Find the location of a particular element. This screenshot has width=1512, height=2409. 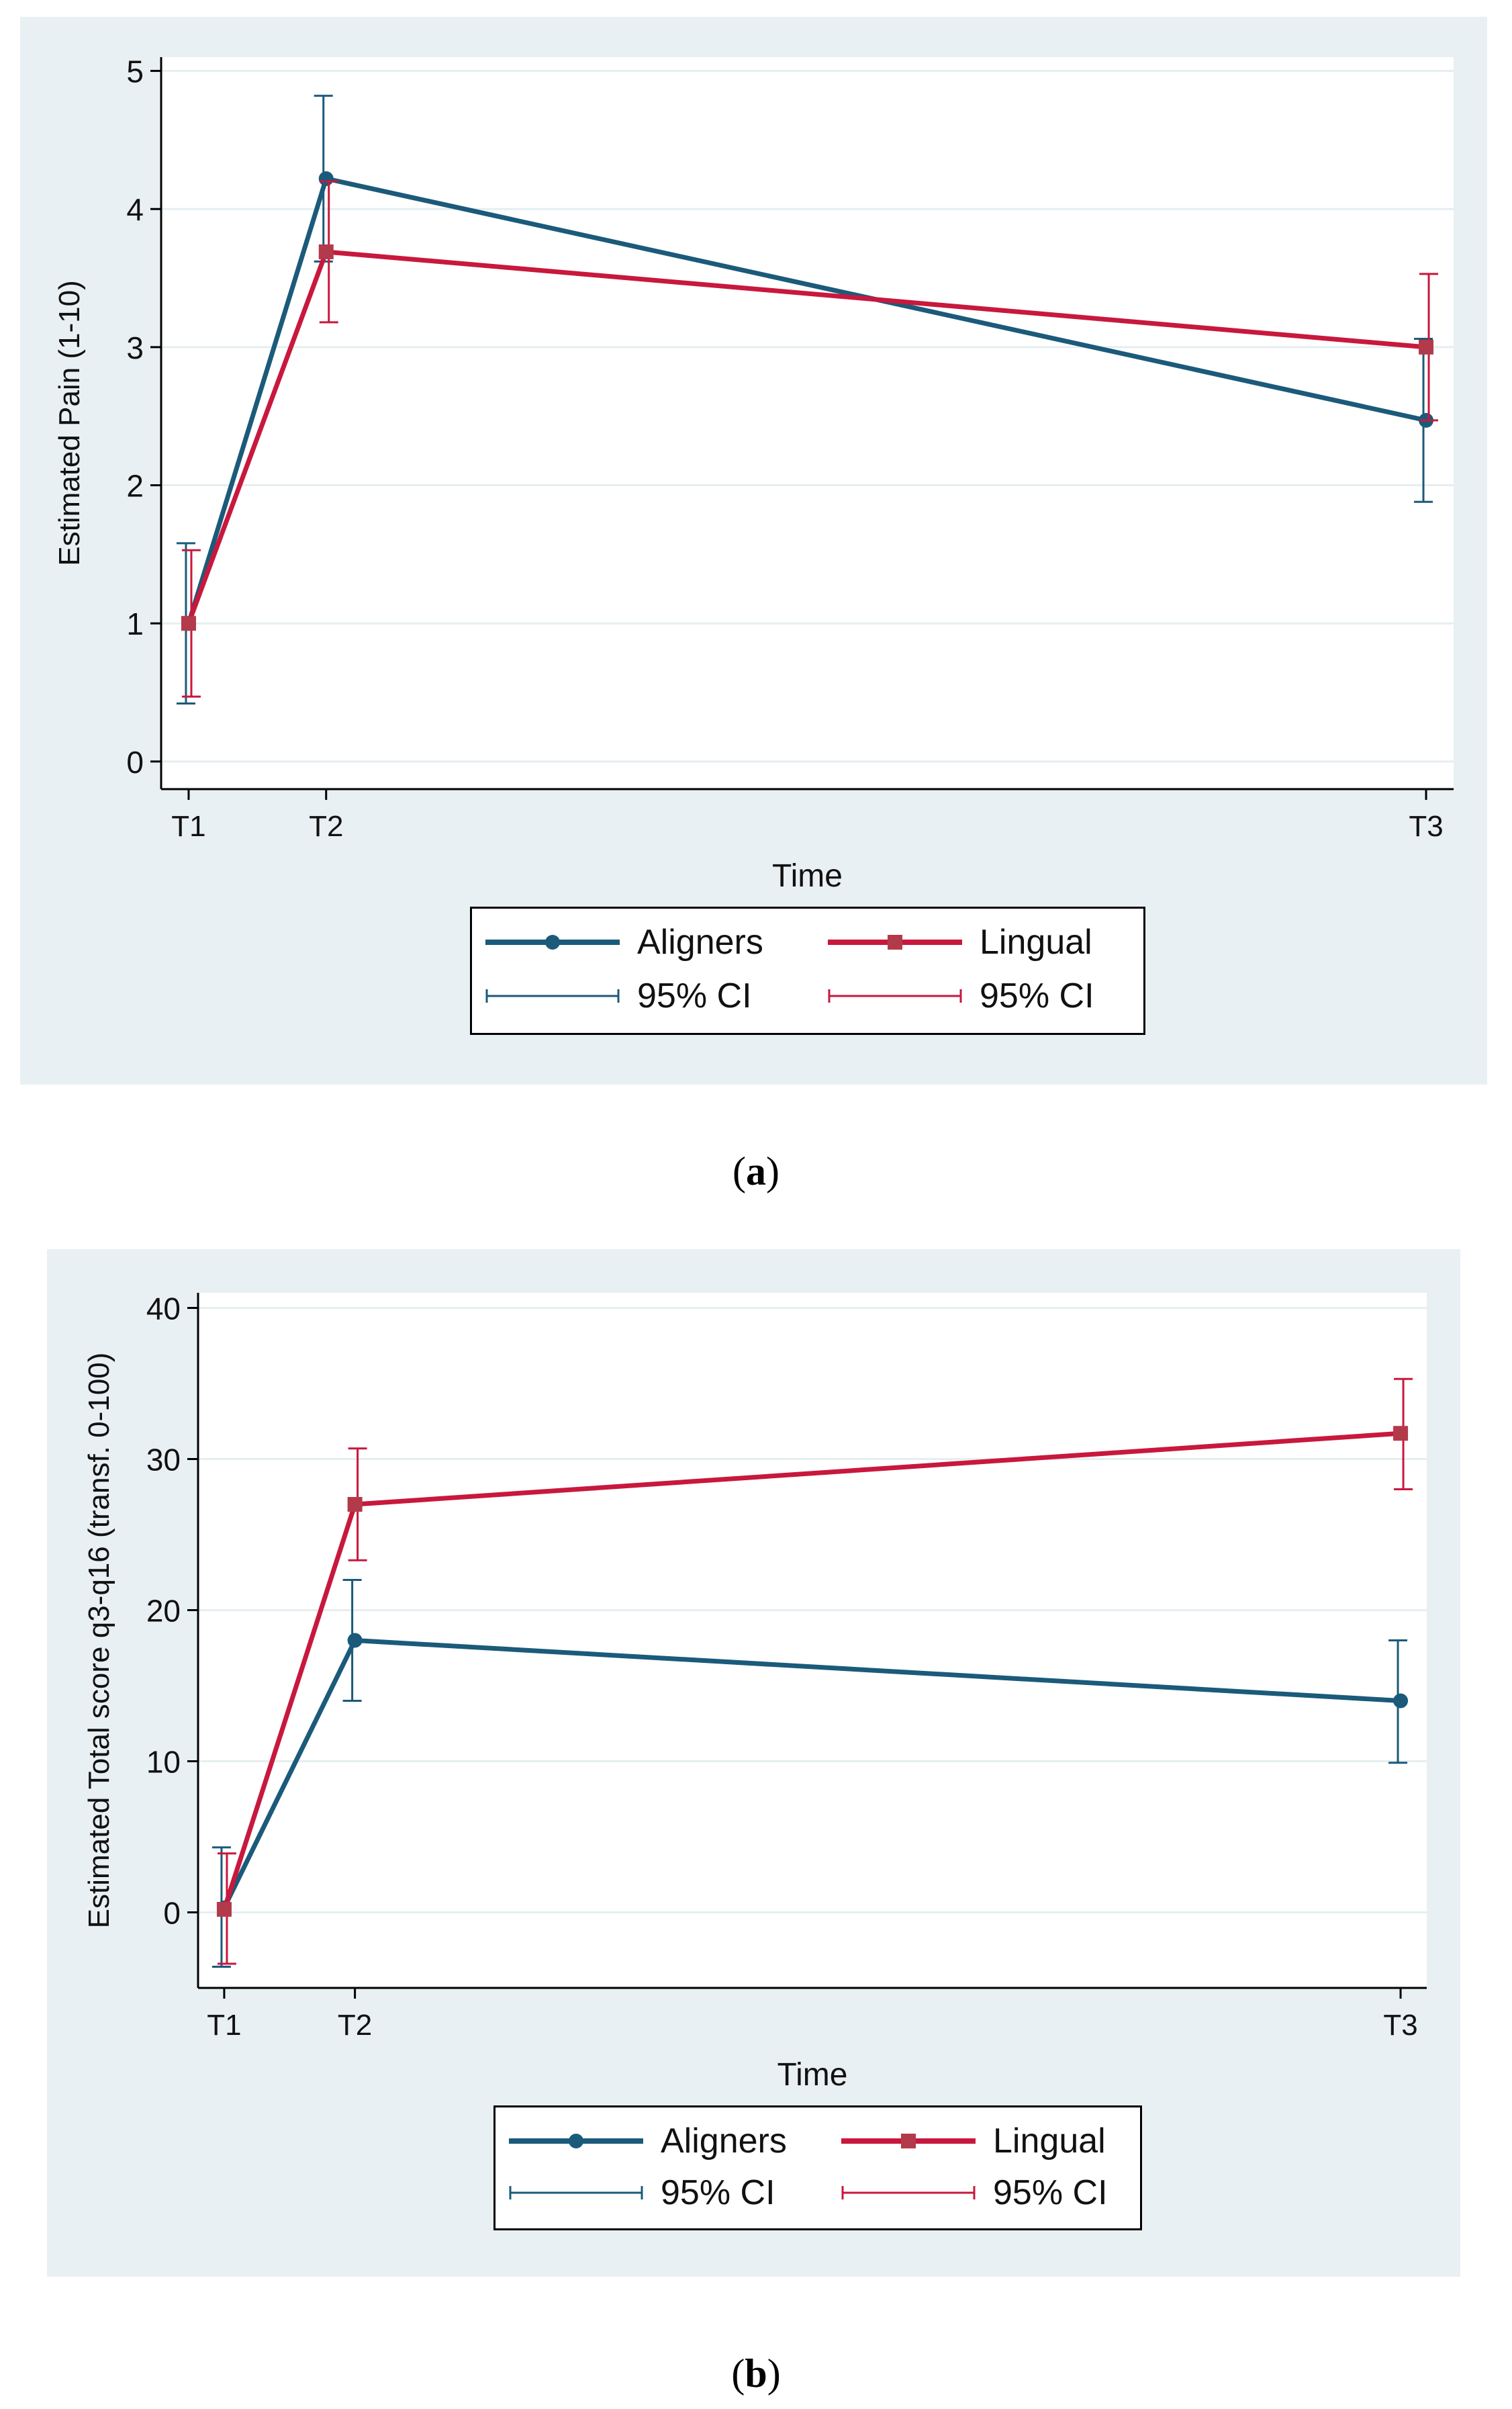

legend-b-aligners-label: Aligners is located at coordinates (724, 2141).